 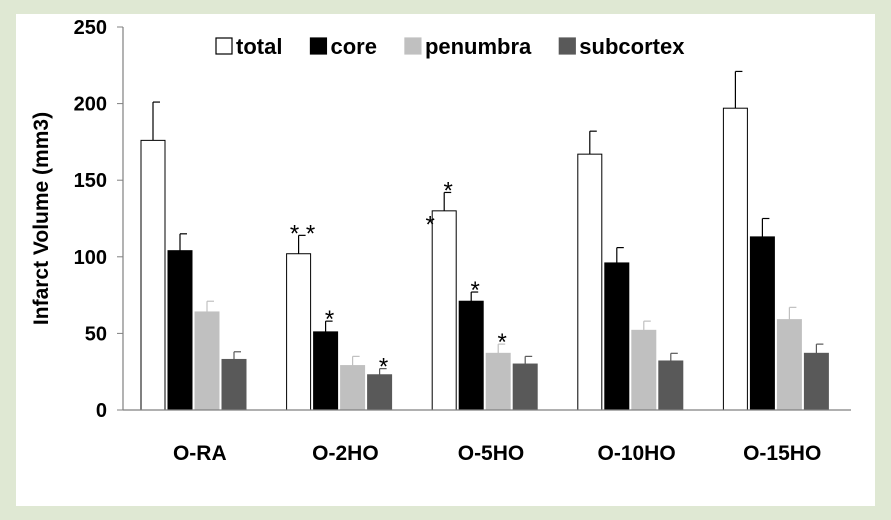 What do you see at coordinates (617, 336) in the screenshot?
I see `bar-core-o-10ho` at bounding box center [617, 336].